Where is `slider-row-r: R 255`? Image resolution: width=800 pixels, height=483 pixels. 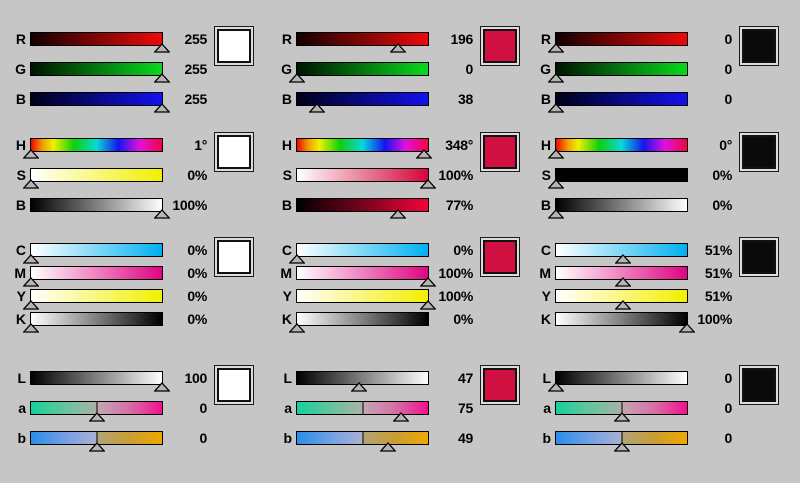
slider-row-r: R 255 is located at coordinates (138, 42).